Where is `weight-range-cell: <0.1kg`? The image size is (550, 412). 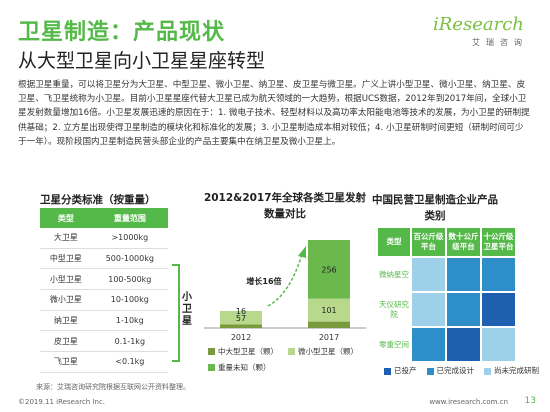
weight-range-cell: <0.1kg is located at coordinates (129, 362).